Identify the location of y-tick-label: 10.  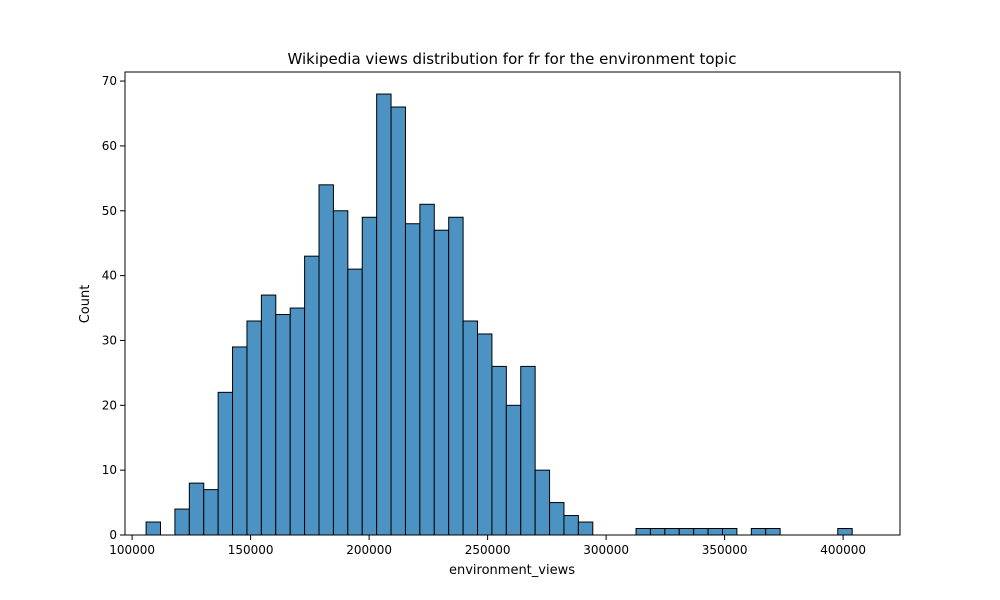
(109, 470).